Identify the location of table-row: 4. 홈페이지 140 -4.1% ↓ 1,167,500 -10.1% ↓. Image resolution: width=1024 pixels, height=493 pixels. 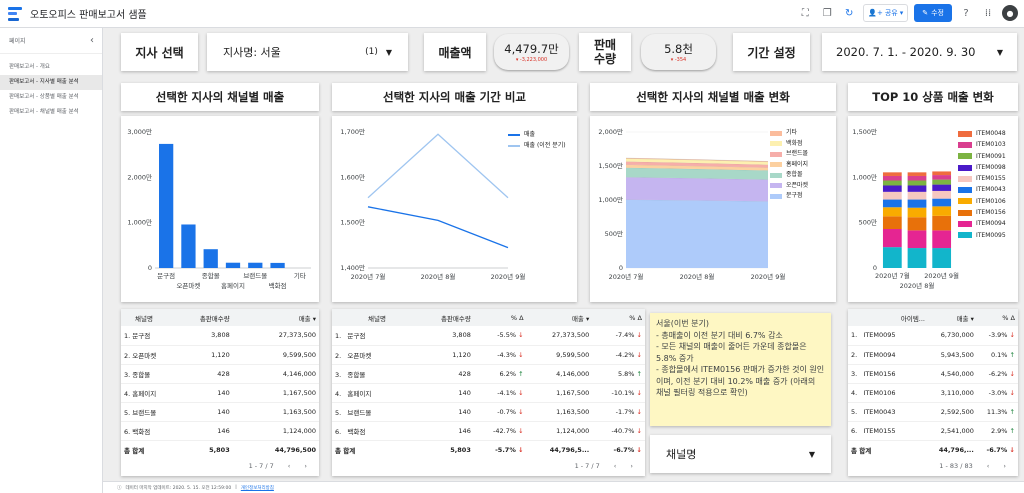
(488, 393).